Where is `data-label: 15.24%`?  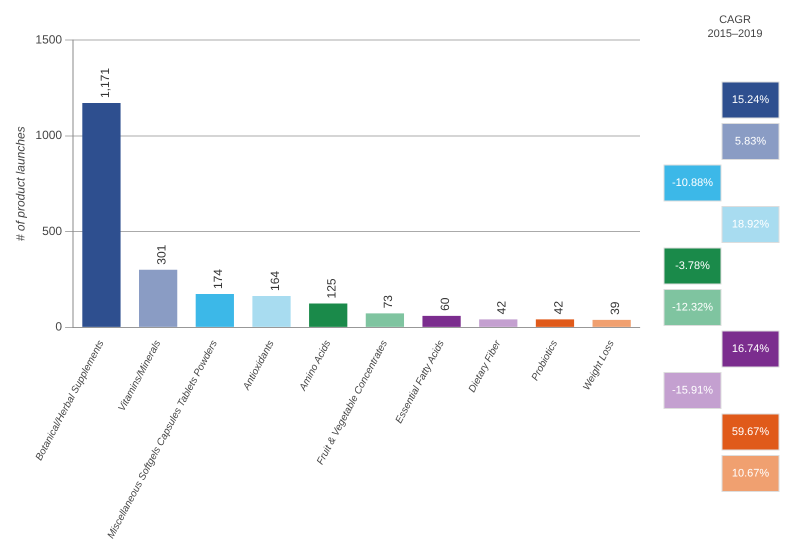 data-label: 15.24% is located at coordinates (751, 100).